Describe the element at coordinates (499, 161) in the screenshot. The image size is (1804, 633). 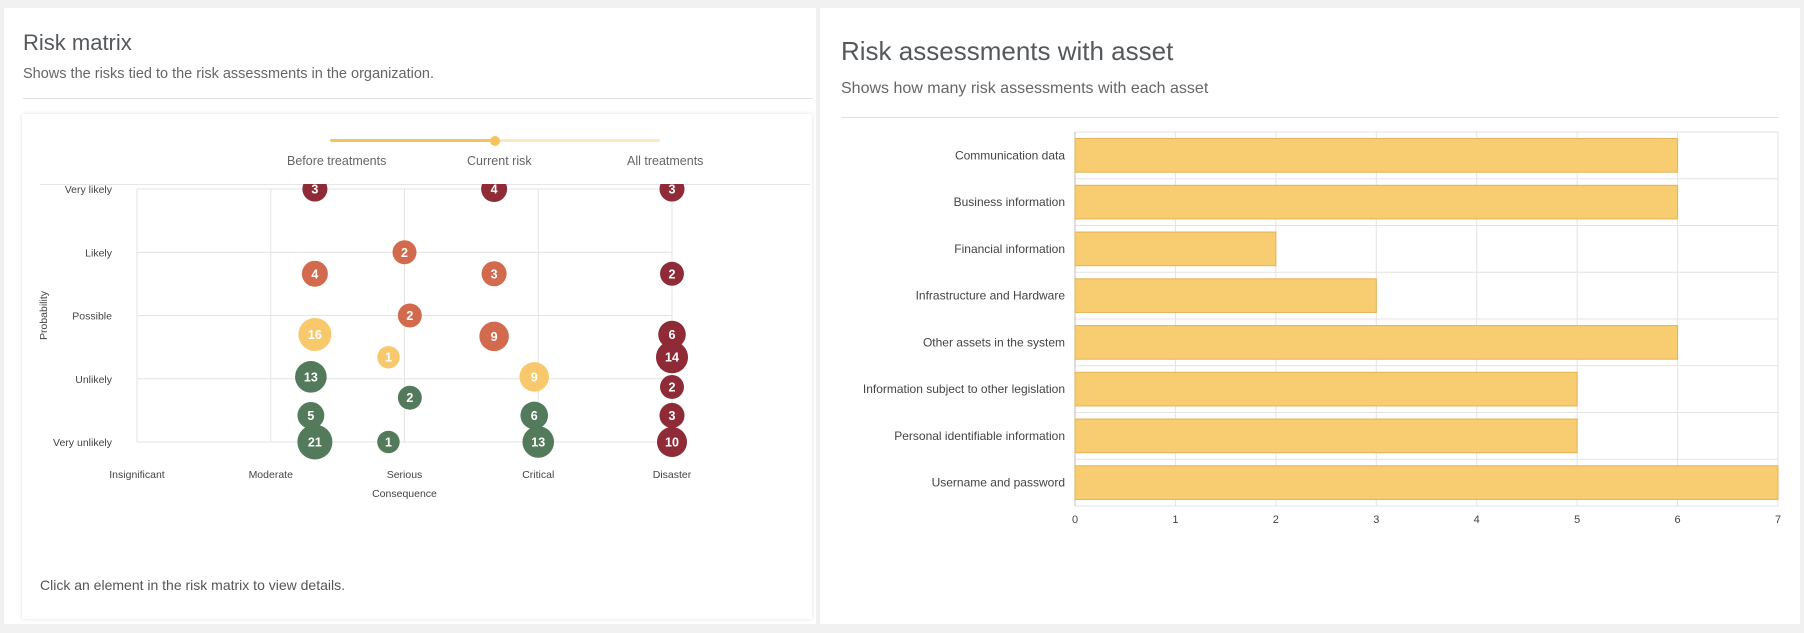
I see `slider-label-current-risk: Current risk` at that location.